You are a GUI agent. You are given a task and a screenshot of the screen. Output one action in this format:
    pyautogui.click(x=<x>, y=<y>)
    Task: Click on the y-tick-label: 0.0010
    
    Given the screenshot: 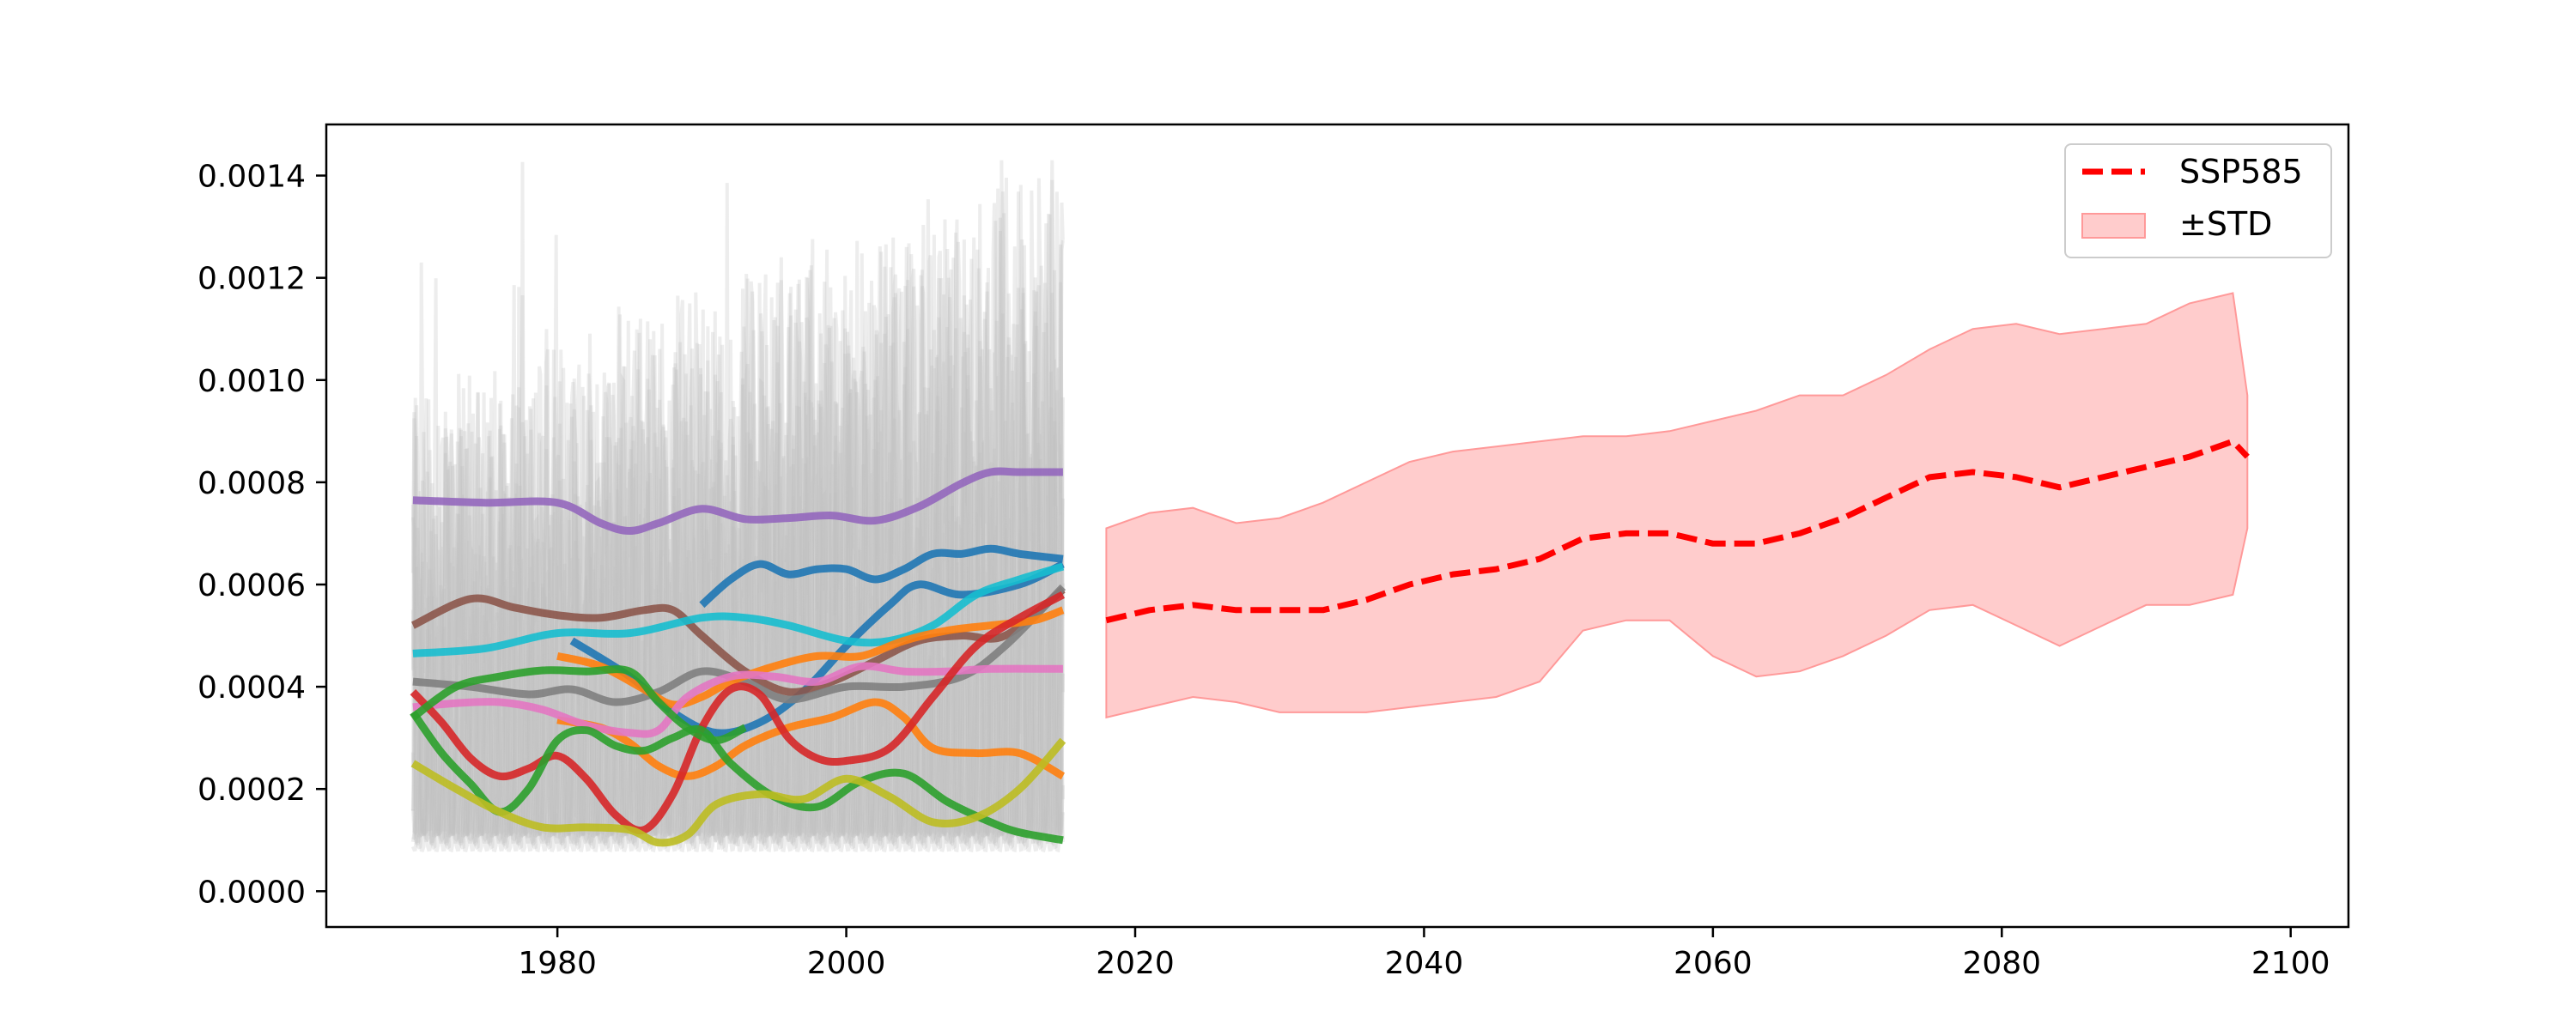 What is the action you would take?
    pyautogui.click(x=251, y=381)
    